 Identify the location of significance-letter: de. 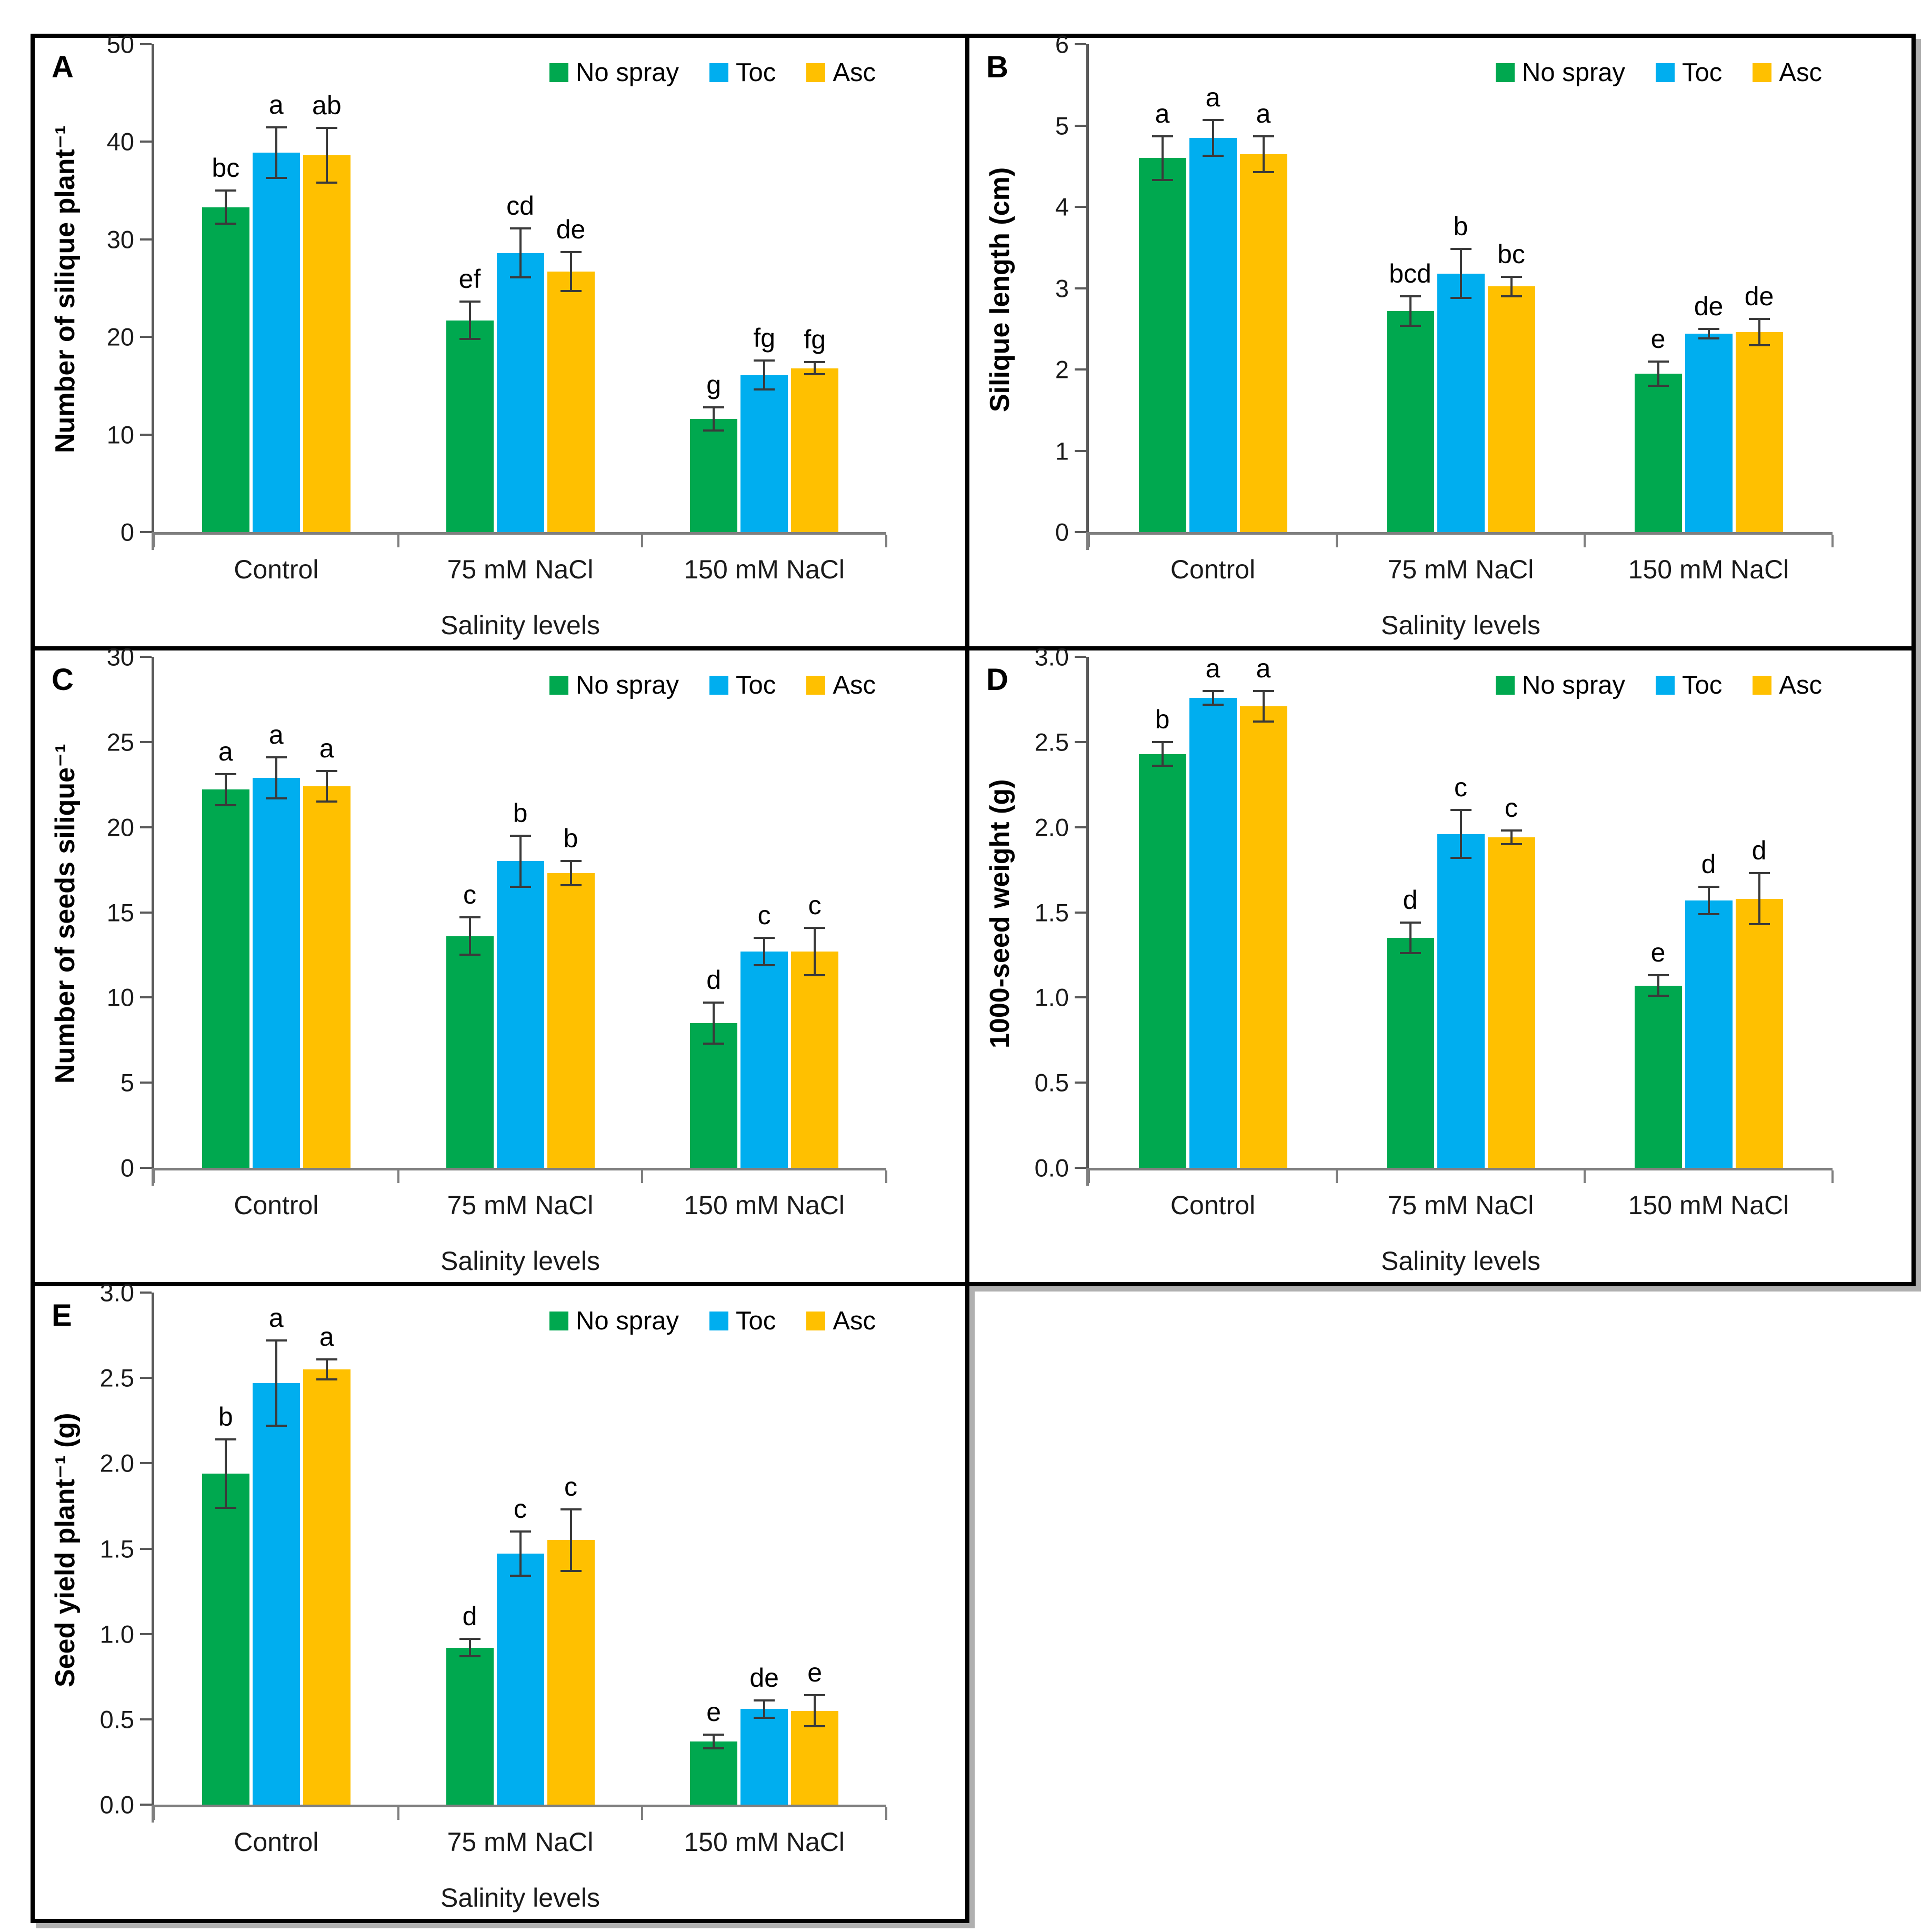
(1759, 297).